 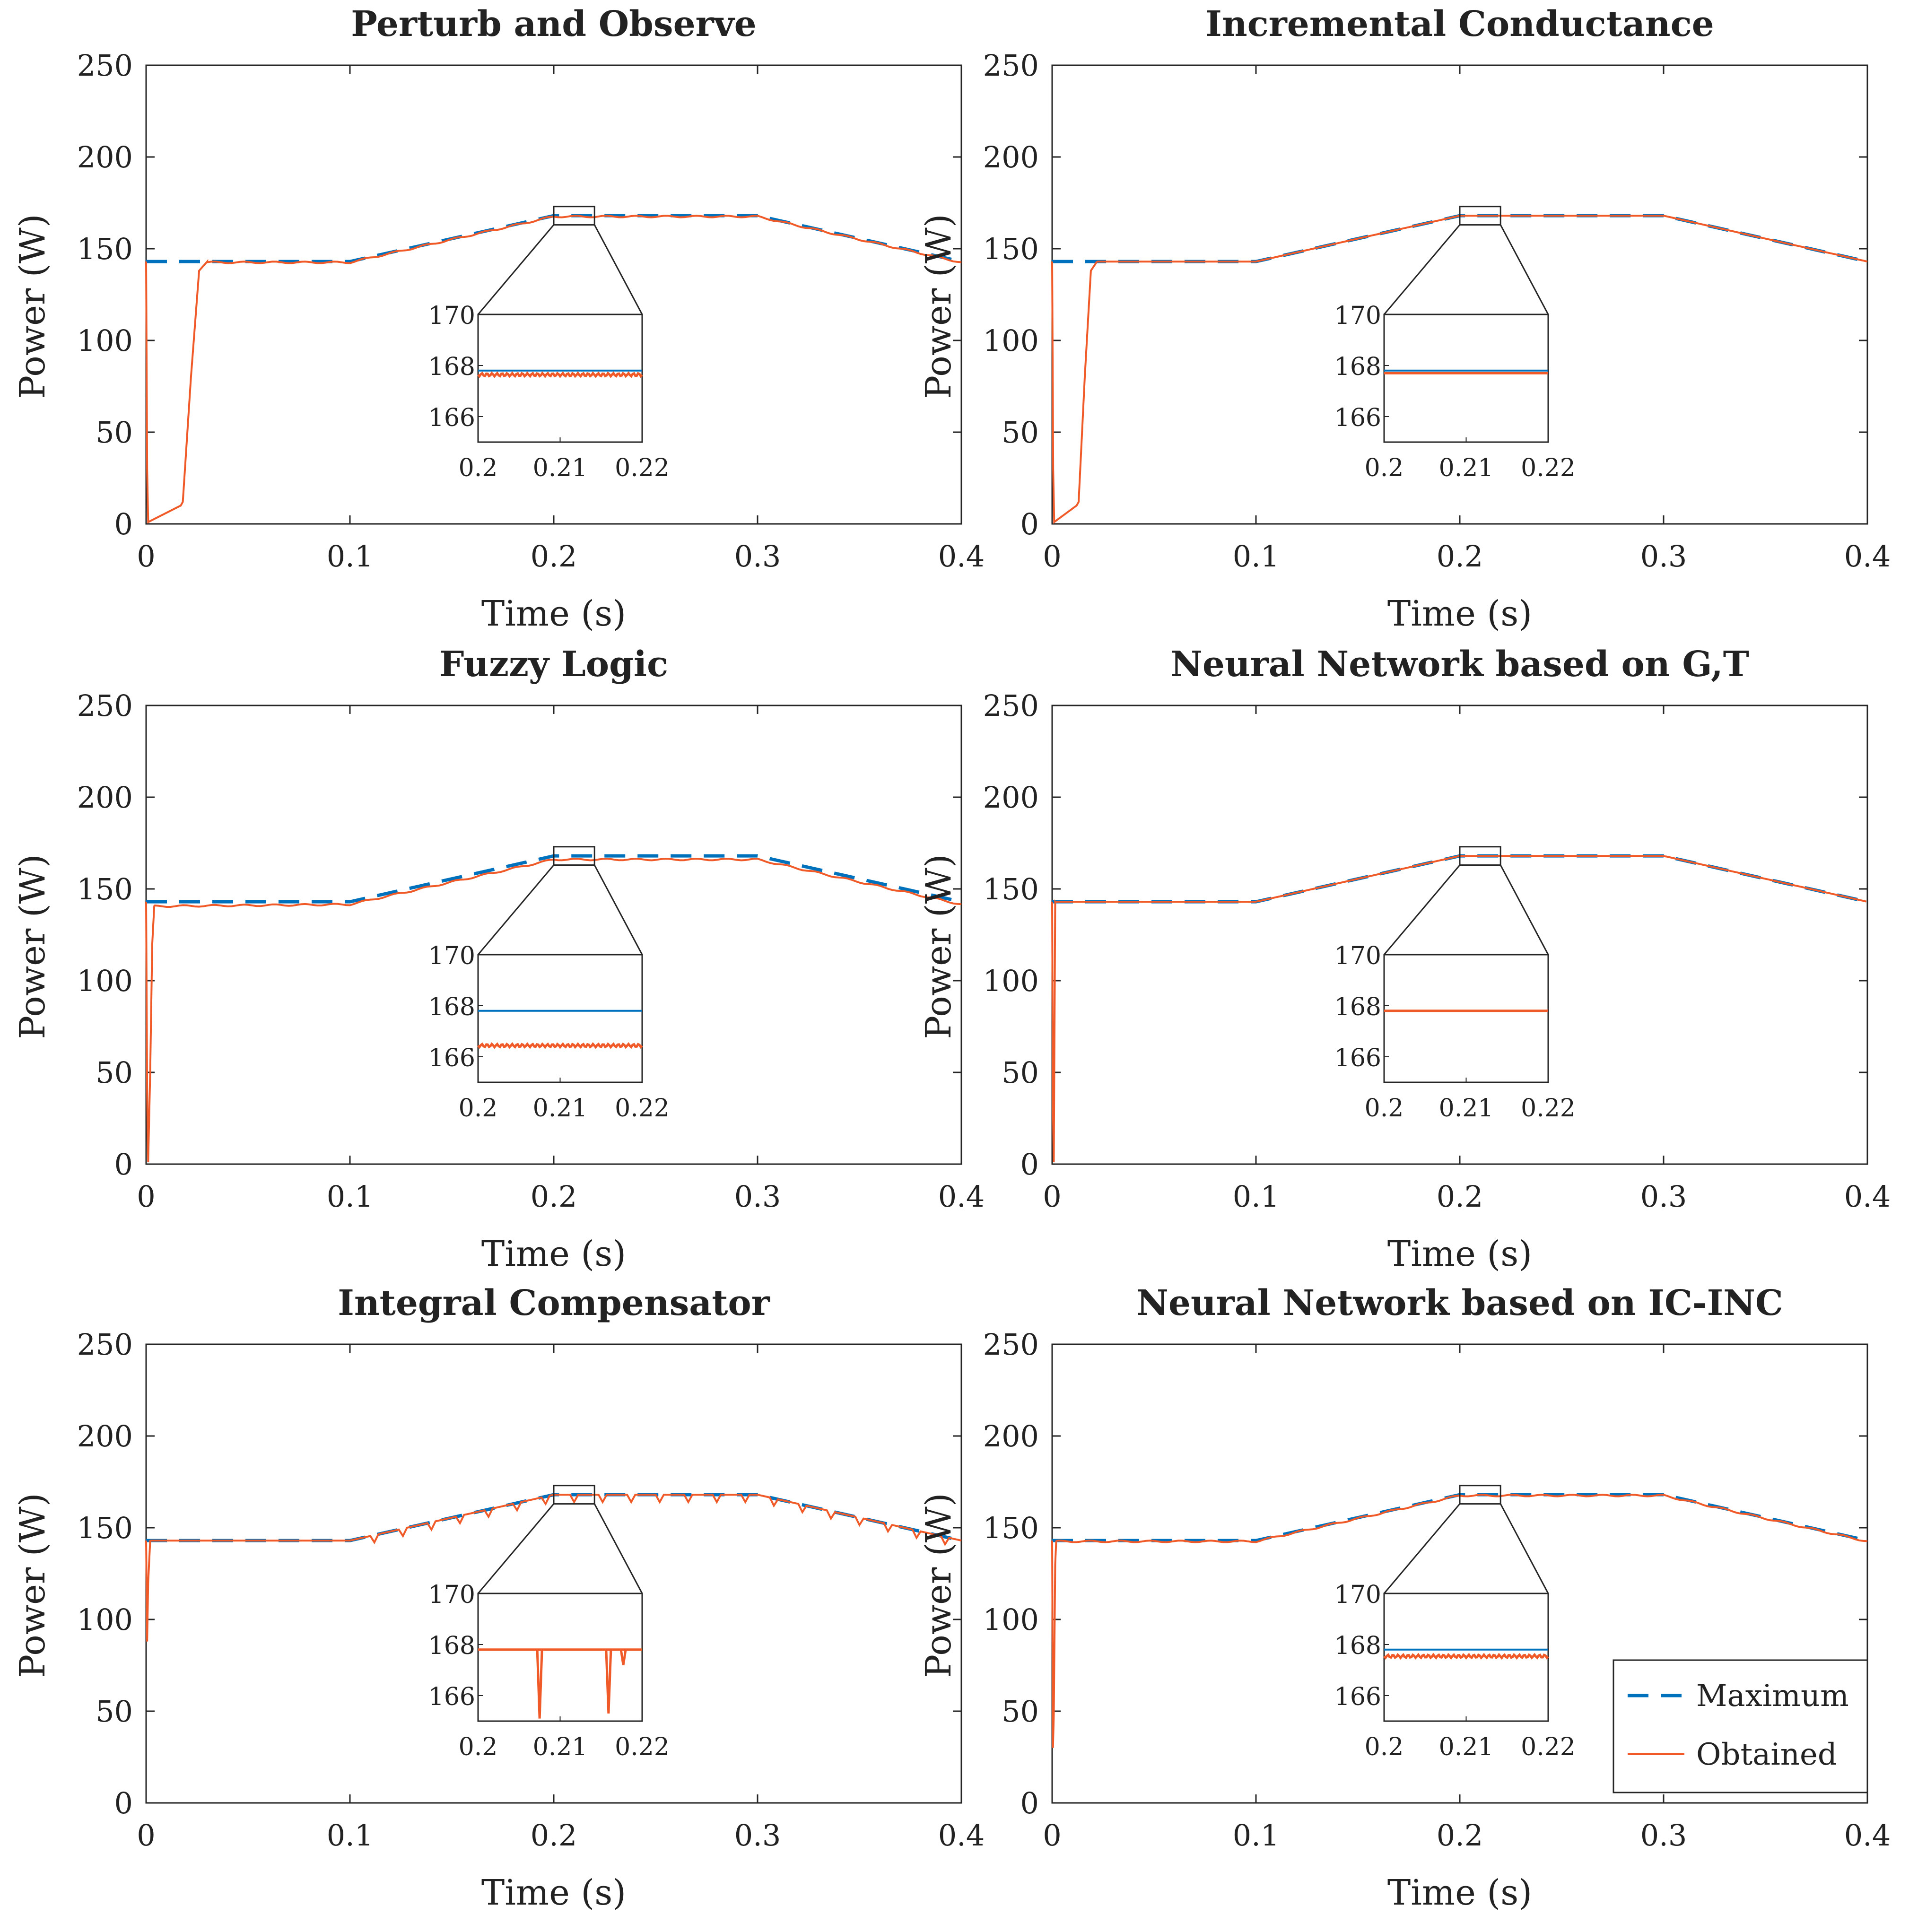 I want to click on legend-box, so click(x=1741, y=1726).